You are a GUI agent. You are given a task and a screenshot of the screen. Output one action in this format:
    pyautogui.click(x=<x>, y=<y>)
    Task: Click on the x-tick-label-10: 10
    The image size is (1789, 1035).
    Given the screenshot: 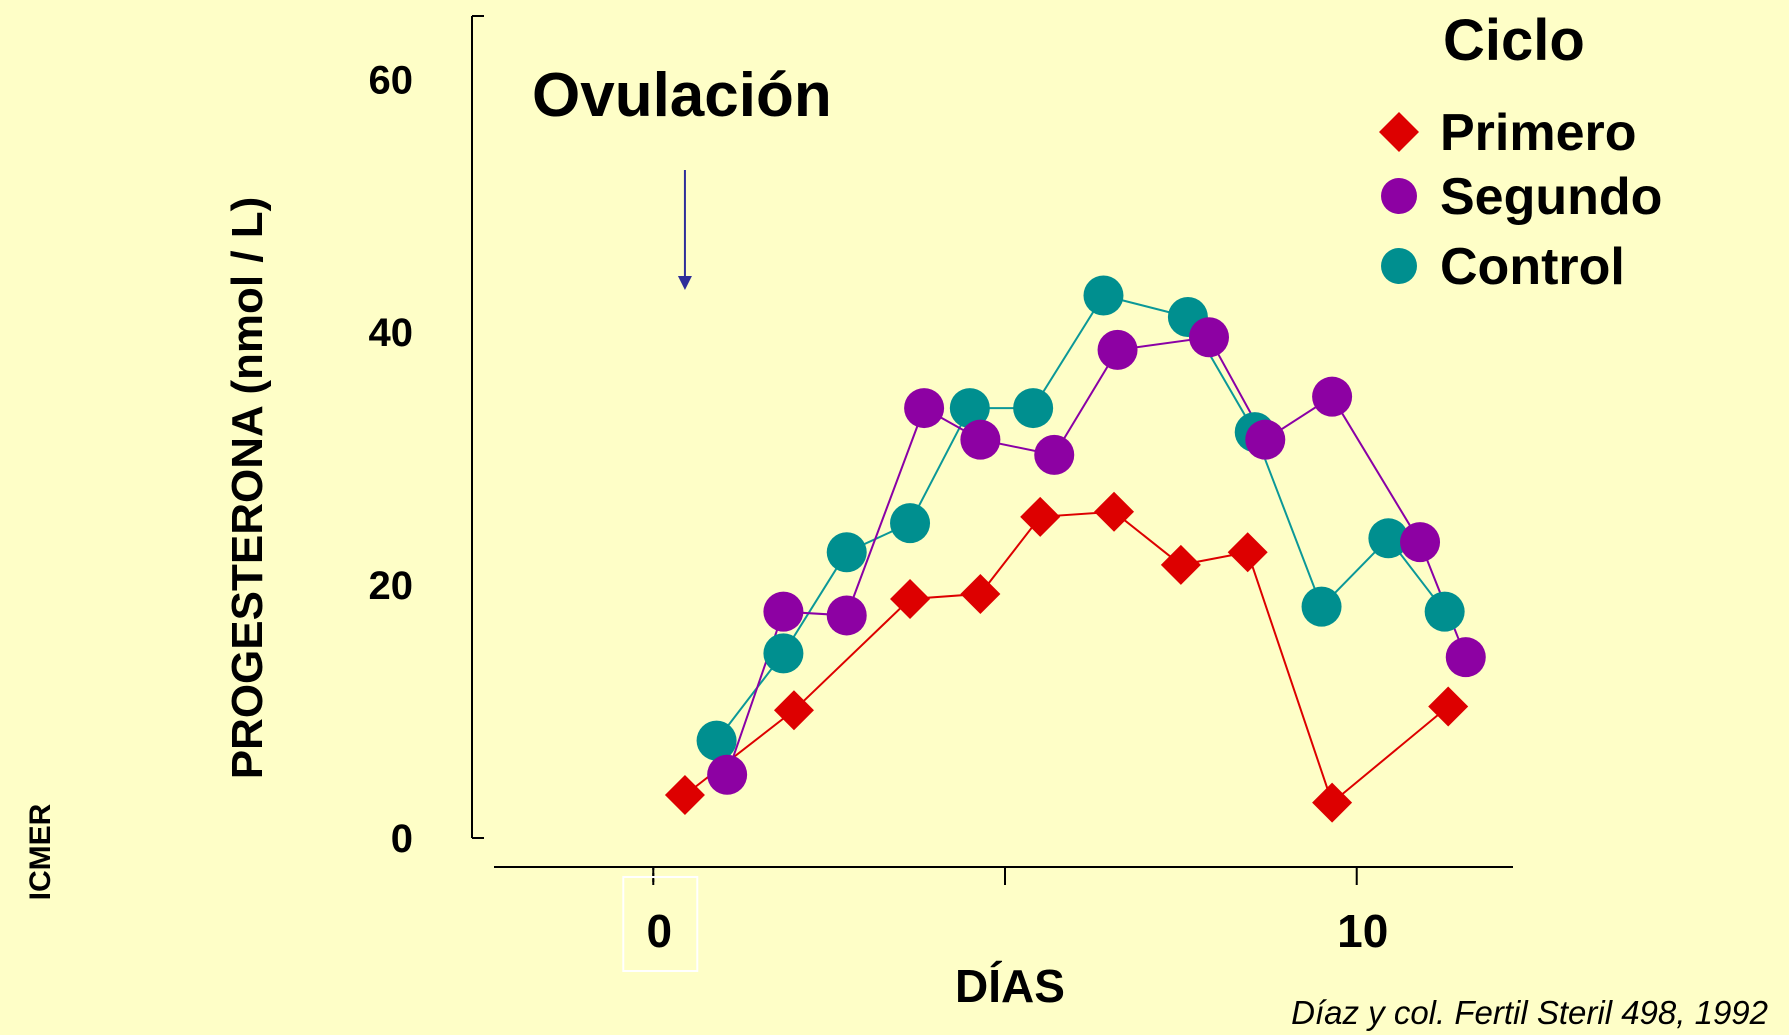 What is the action you would take?
    pyautogui.click(x=1362, y=931)
    